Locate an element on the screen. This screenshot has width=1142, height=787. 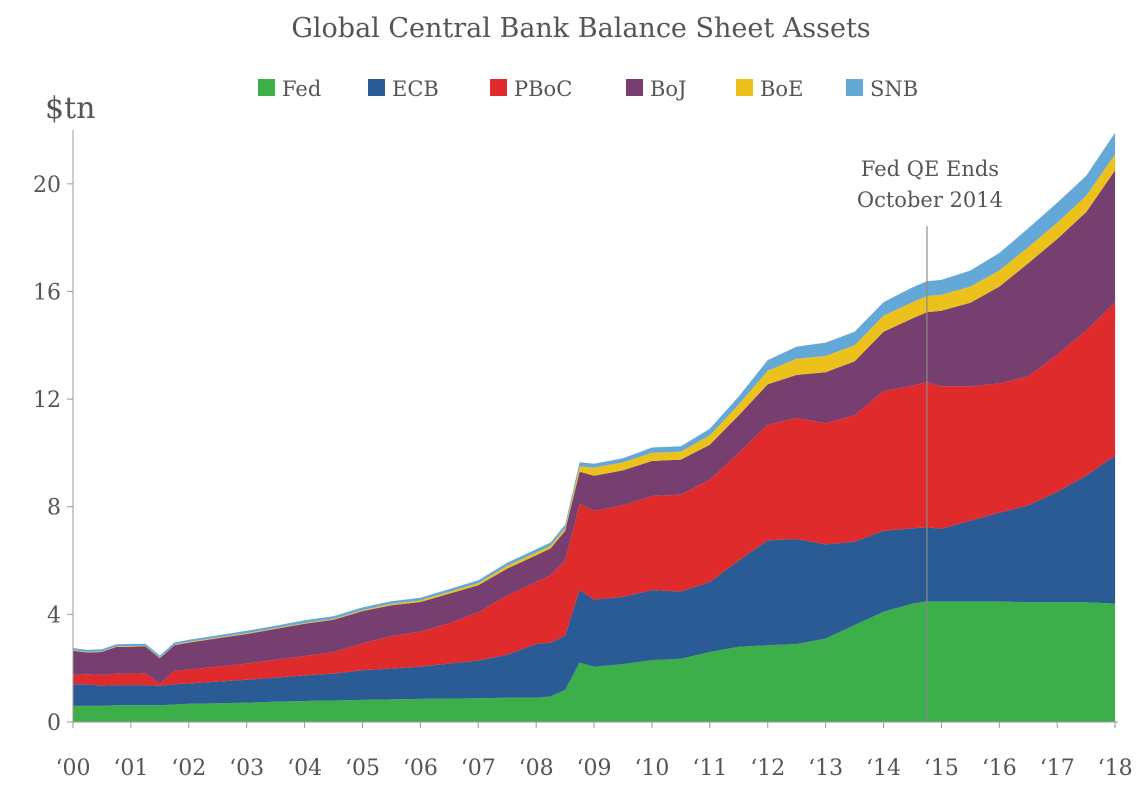
x-tick-label: ‘15 is located at coordinates (941, 768).